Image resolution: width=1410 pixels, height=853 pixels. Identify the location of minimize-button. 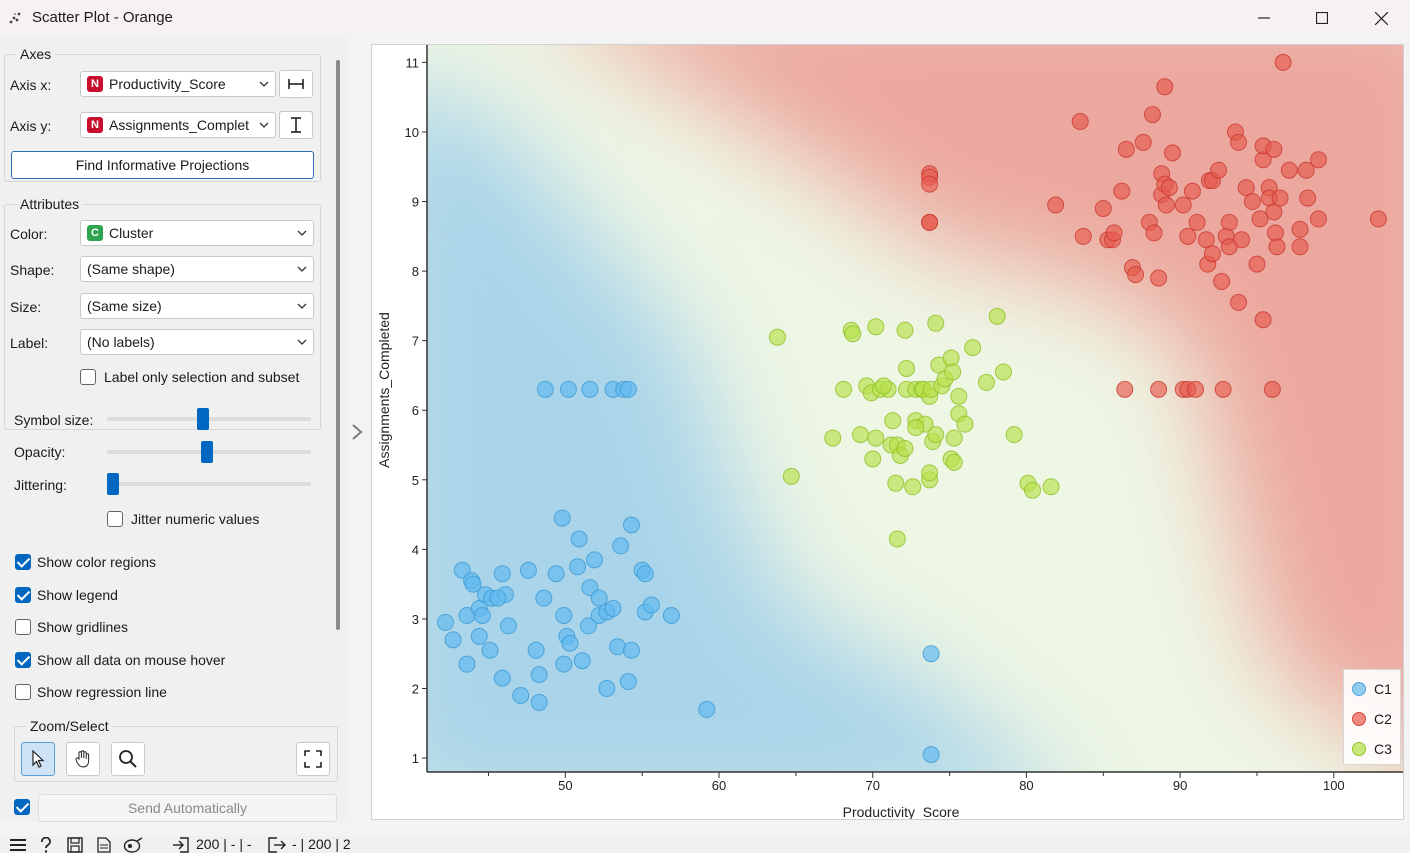
(1264, 18).